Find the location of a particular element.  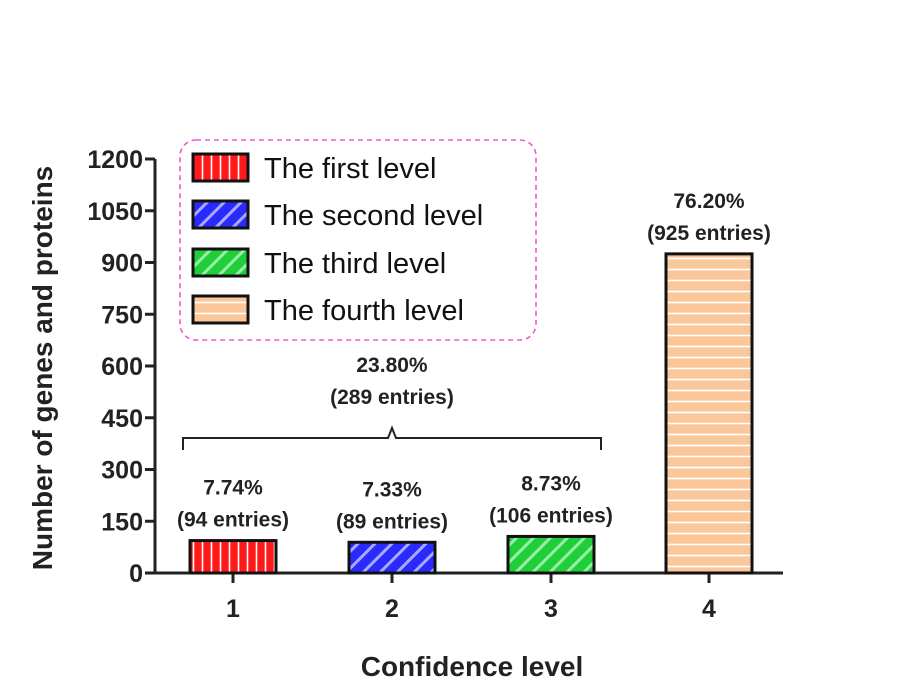

legend-item-fourth: The fourth level is located at coordinates (327, 310).